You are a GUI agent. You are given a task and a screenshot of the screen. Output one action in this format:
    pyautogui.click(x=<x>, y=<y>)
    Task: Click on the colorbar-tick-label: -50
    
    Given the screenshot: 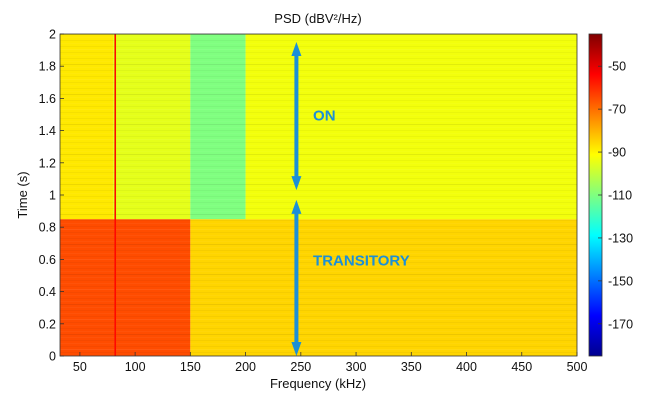 What is the action you would take?
    pyautogui.click(x=617, y=67)
    